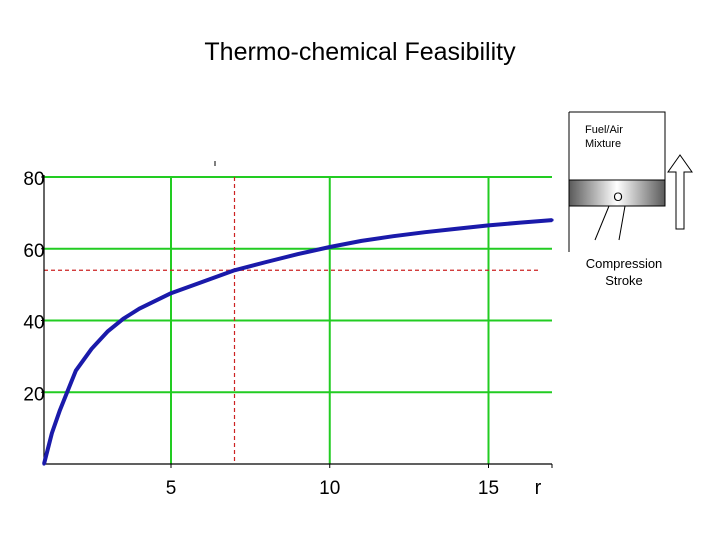 This screenshot has height=540, width=720. I want to click on y-tick-label: 20, so click(33, 394).